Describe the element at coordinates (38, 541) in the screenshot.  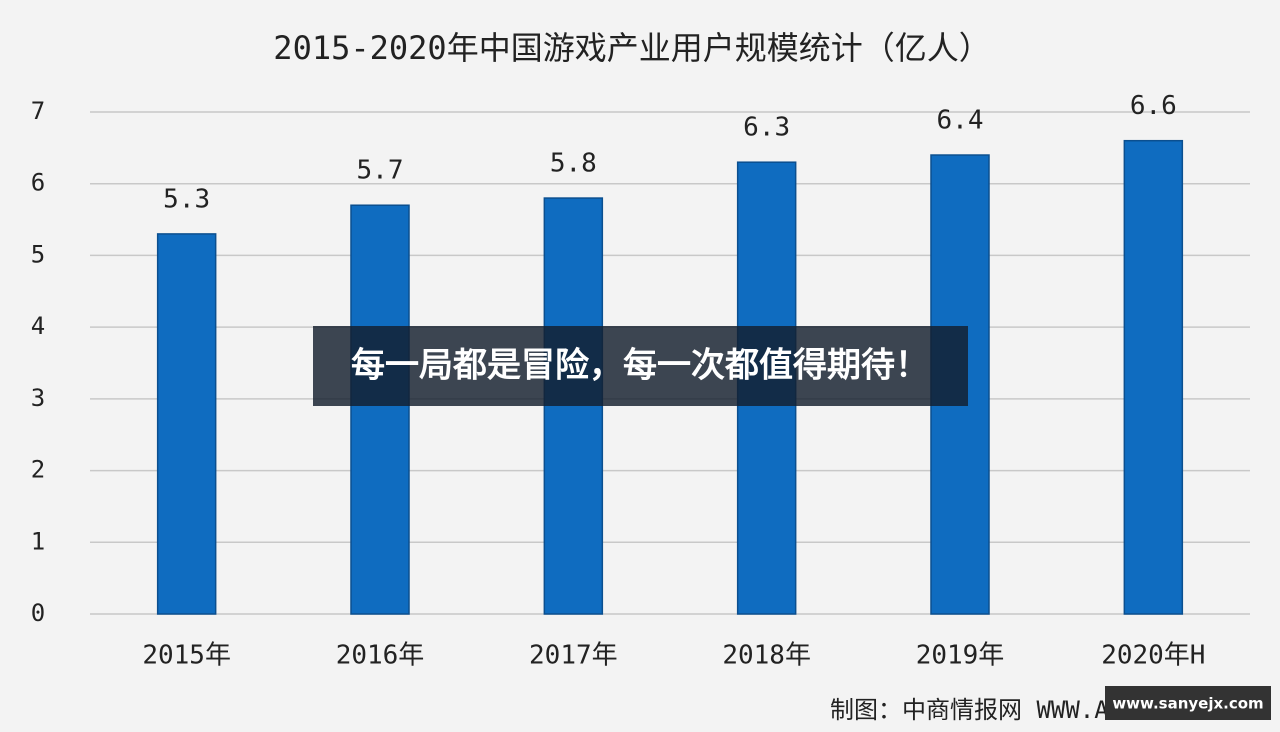
I see `y-tick-label: 1` at that location.